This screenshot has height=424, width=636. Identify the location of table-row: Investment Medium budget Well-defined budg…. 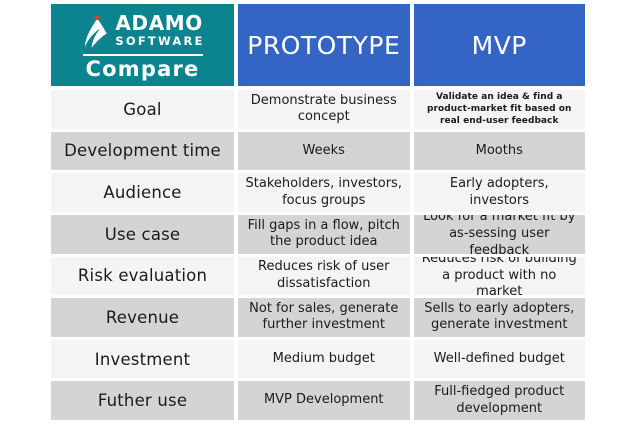
(318, 359).